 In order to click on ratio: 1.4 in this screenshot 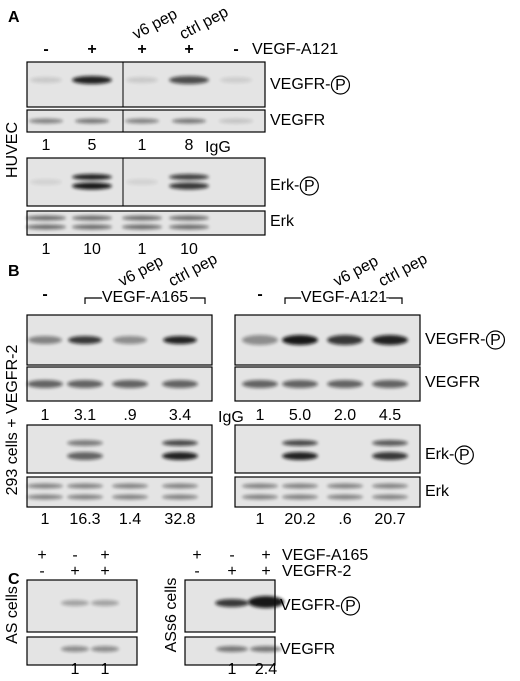, I will do `click(130, 519)`.